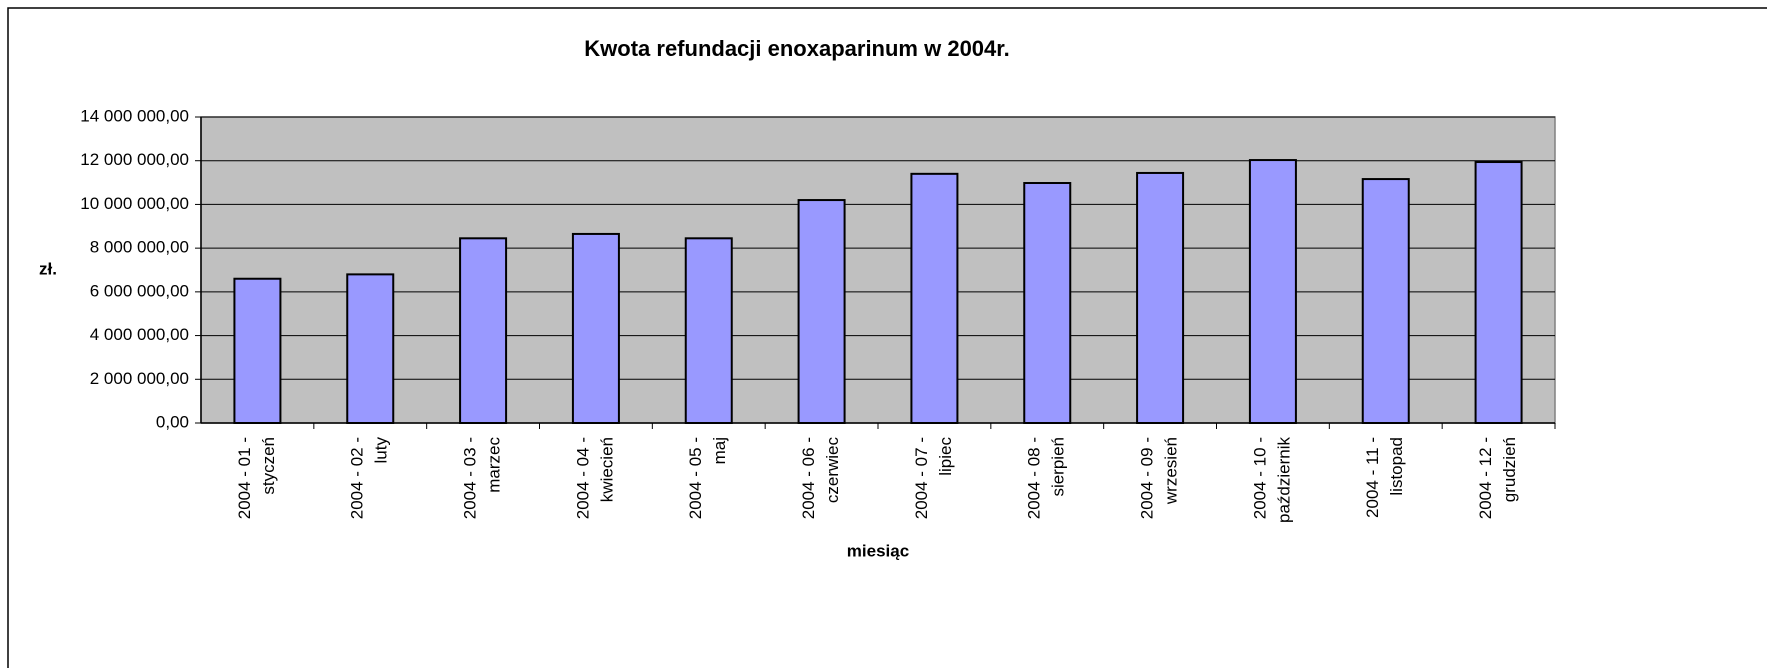 This screenshot has width=1767, height=668. What do you see at coordinates (139, 334) in the screenshot?
I see `y-tick-label: 4 000 000,00` at bounding box center [139, 334].